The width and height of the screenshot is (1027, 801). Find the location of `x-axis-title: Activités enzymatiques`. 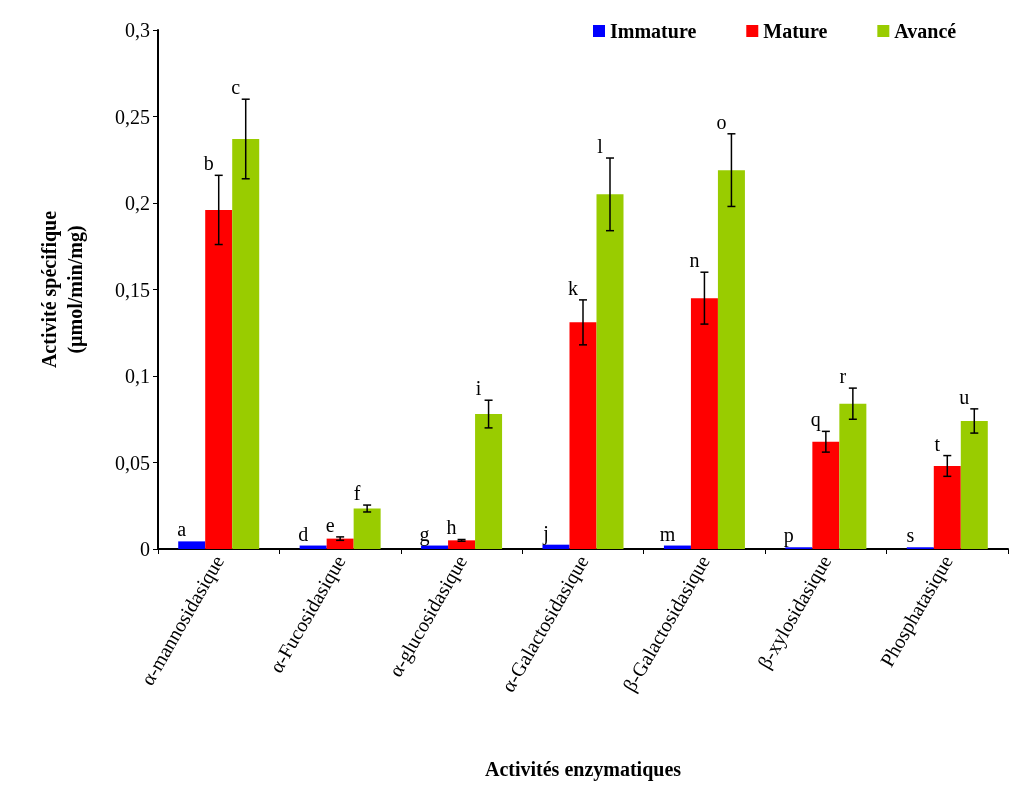

x-axis-title: Activités enzymatiques is located at coordinates (583, 769).